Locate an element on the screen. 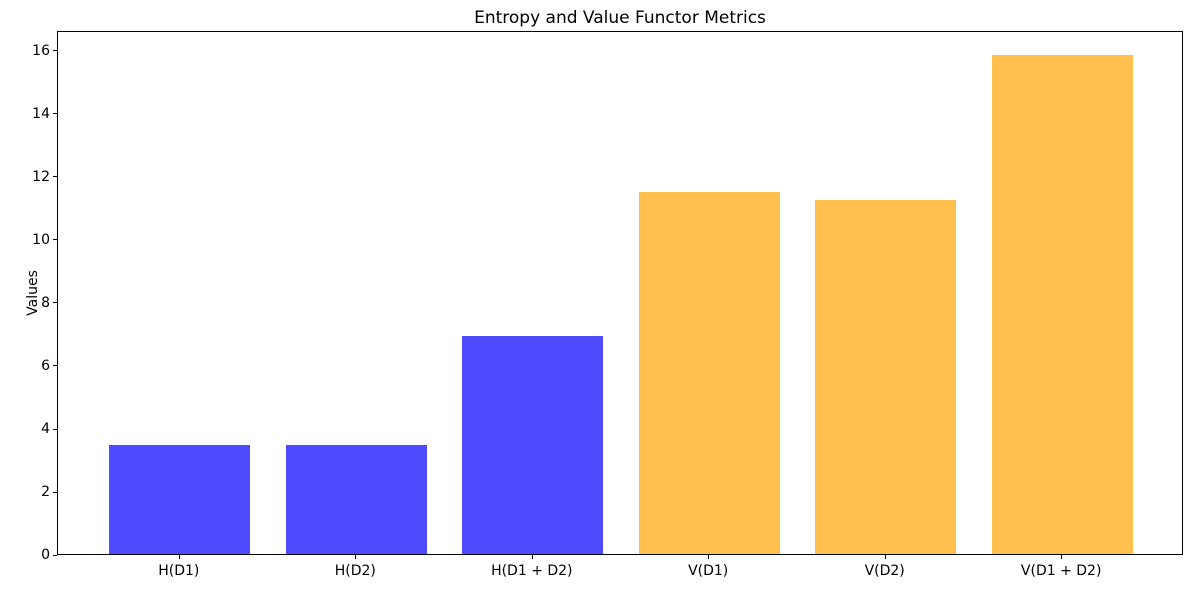 The height and width of the screenshot is (590, 1189). x-tick-mark-h-d2 is located at coordinates (356, 557).